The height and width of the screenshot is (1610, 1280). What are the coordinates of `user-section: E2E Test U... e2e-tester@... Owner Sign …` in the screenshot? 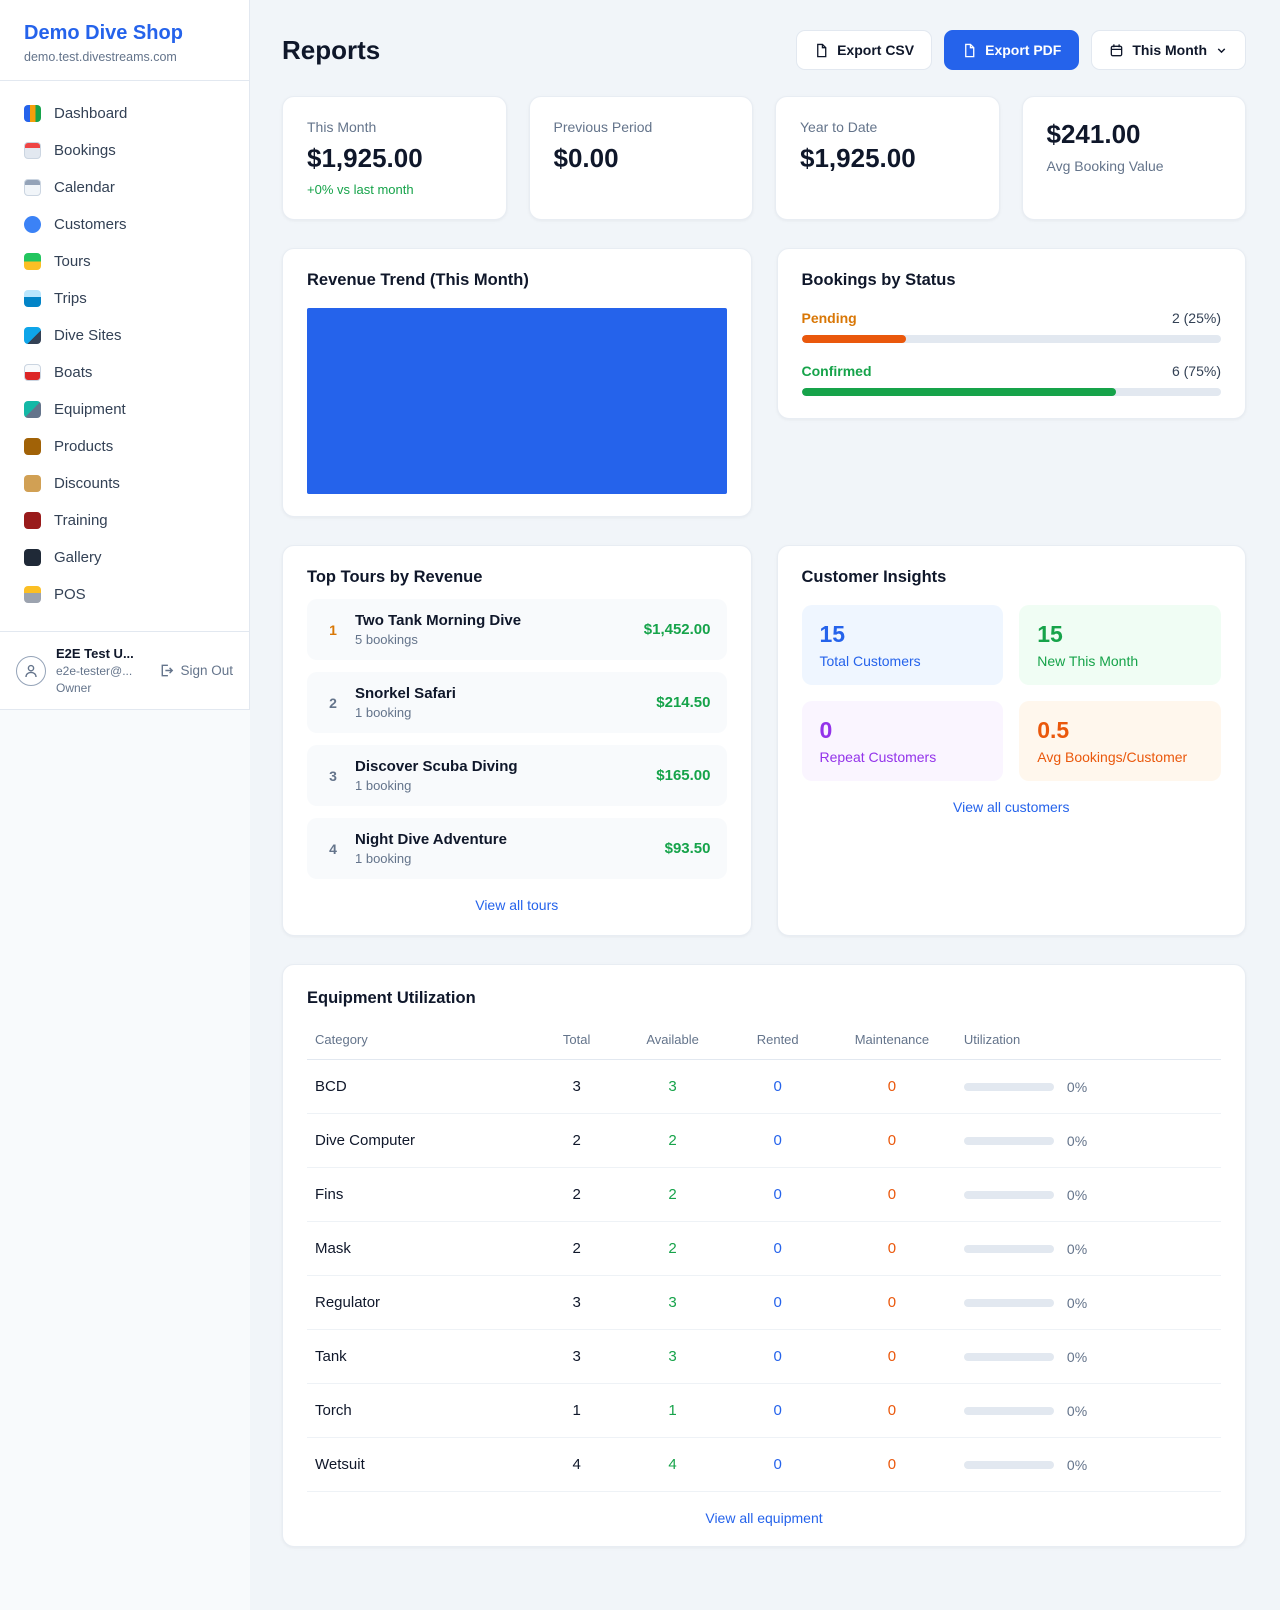 It's located at (124, 670).